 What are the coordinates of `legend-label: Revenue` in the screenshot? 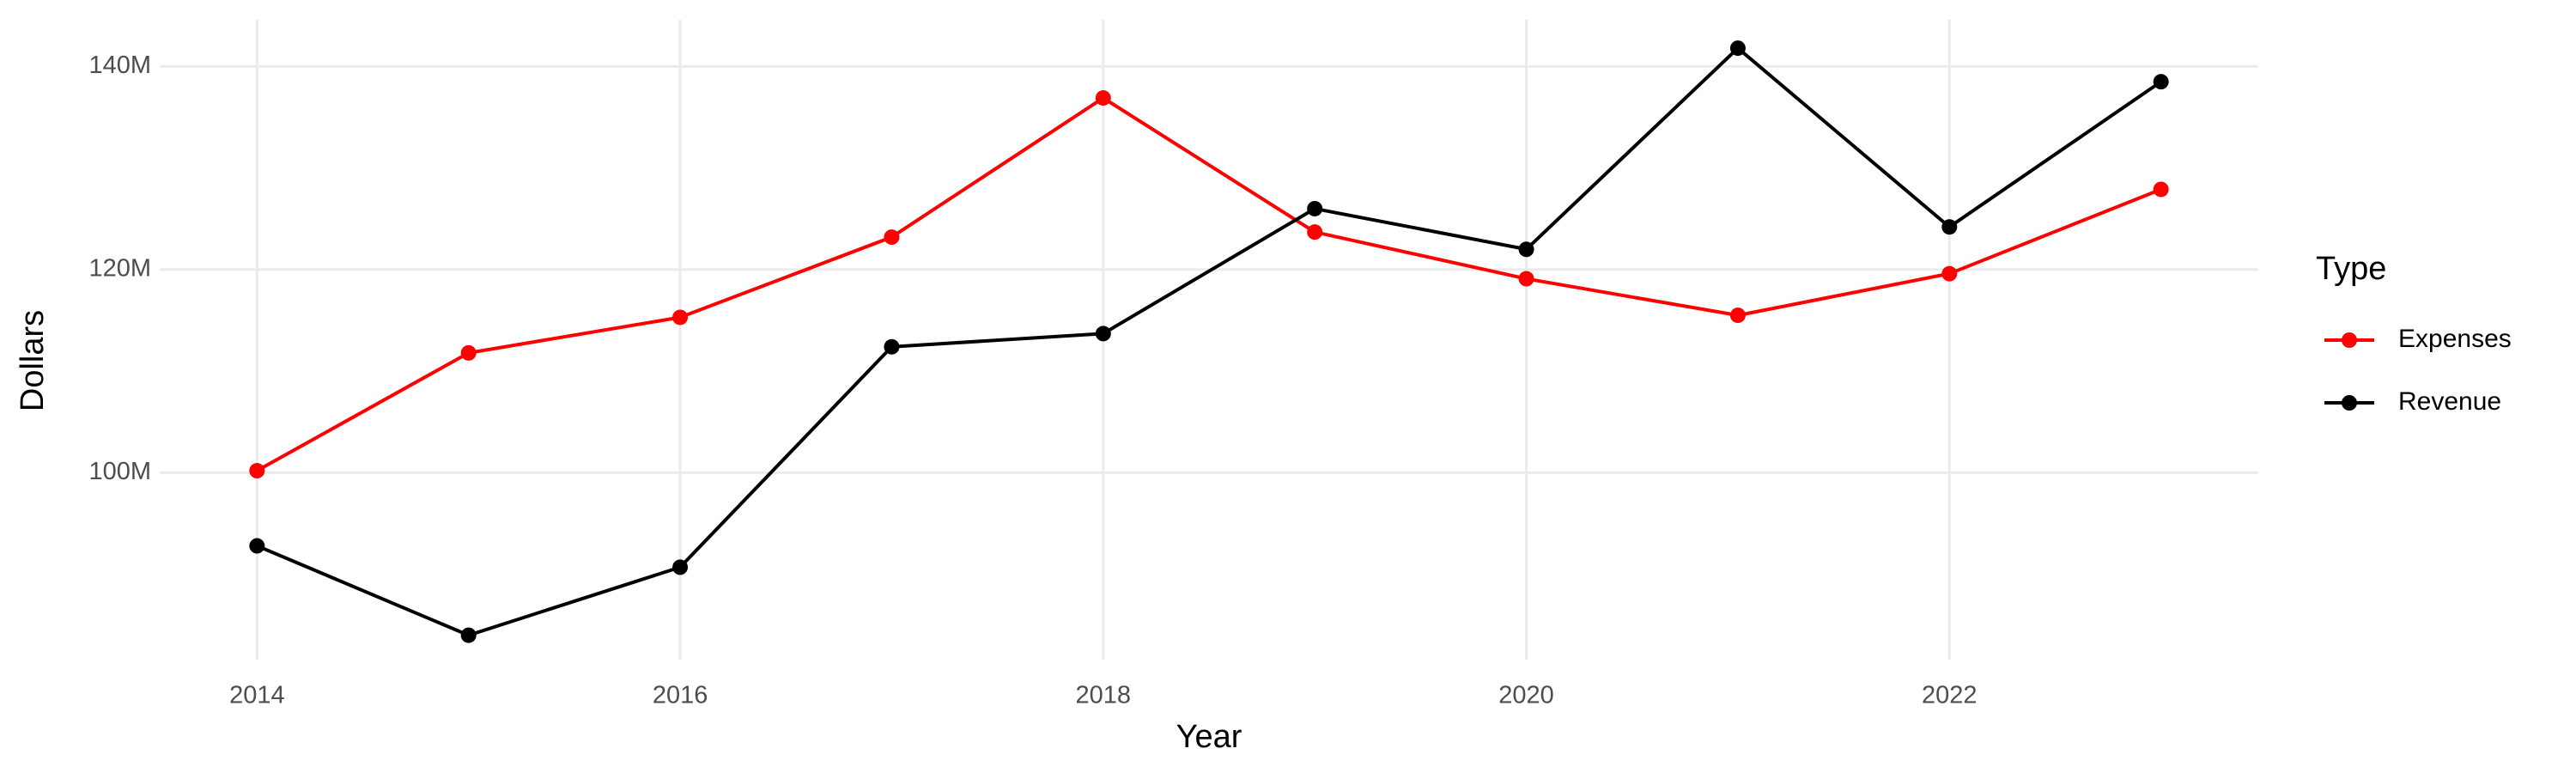 It's located at (2449, 401).